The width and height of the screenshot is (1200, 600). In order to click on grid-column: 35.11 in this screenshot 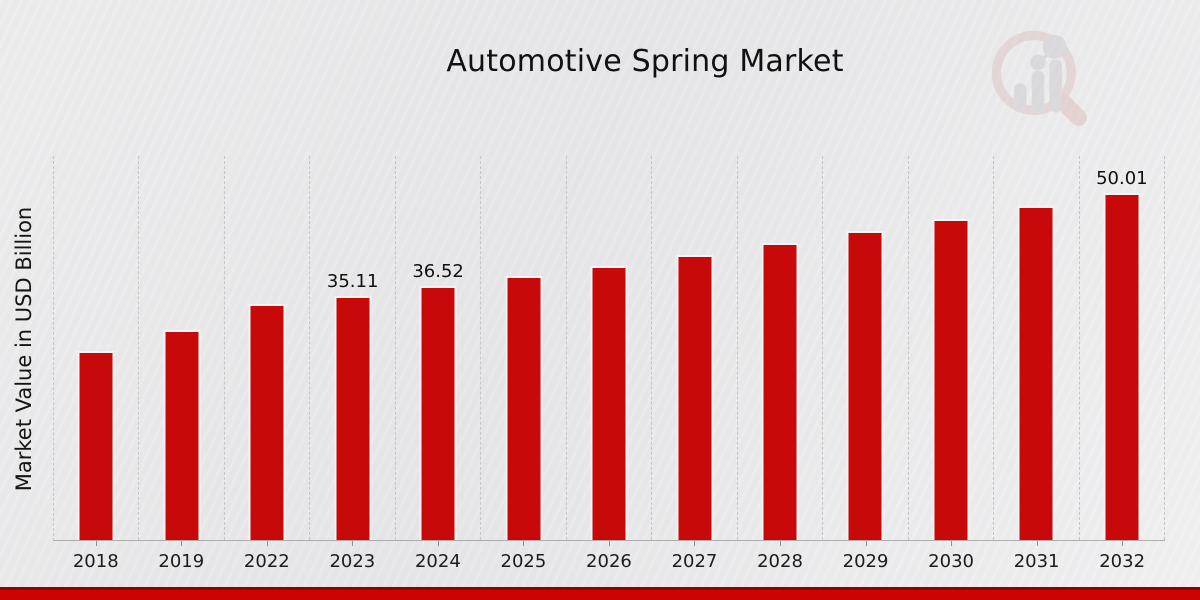, I will do `click(353, 348)`.